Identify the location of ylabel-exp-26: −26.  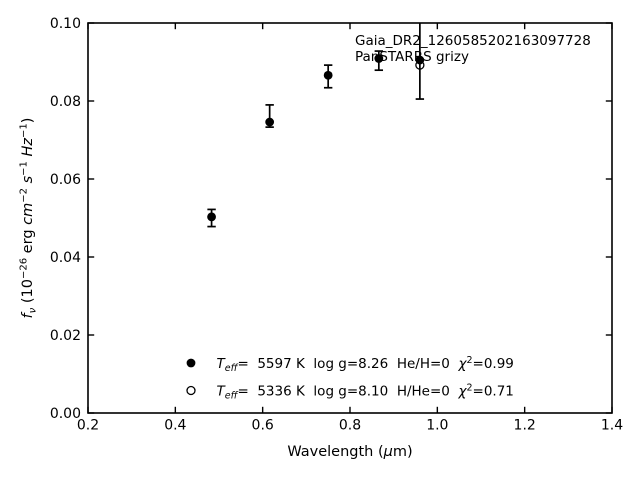
(24, 268).